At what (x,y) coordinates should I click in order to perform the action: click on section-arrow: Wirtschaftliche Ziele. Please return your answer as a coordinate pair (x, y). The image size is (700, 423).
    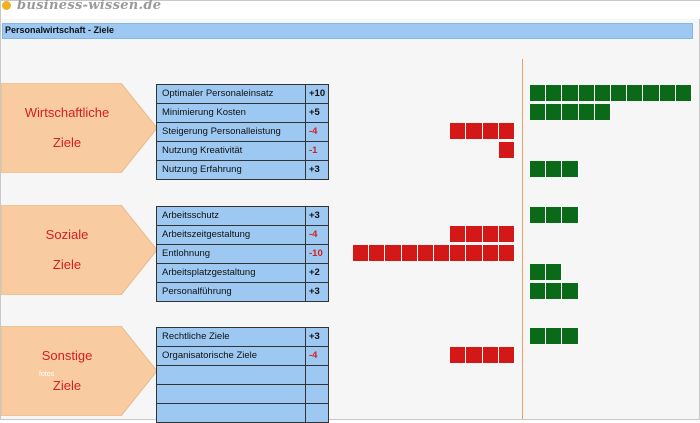
    Looking at the image, I should click on (80, 128).